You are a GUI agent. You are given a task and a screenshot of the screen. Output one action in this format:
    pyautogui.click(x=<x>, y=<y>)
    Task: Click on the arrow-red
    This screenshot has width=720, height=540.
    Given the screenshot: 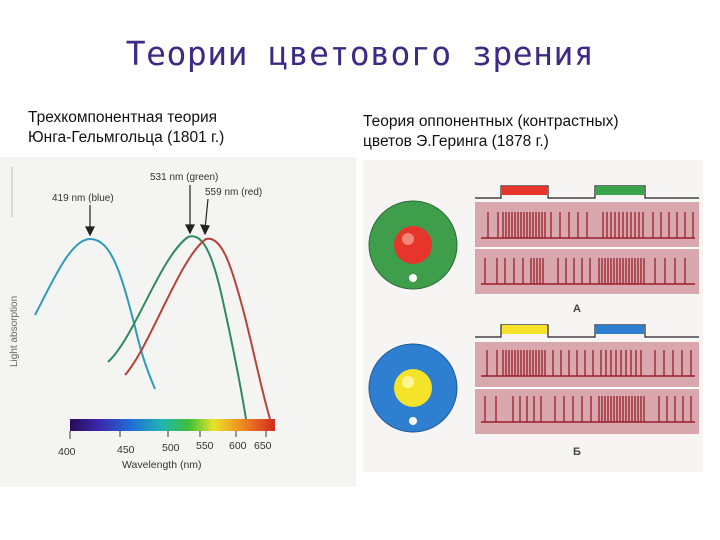 What is the action you would take?
    pyautogui.click(x=205, y=217)
    